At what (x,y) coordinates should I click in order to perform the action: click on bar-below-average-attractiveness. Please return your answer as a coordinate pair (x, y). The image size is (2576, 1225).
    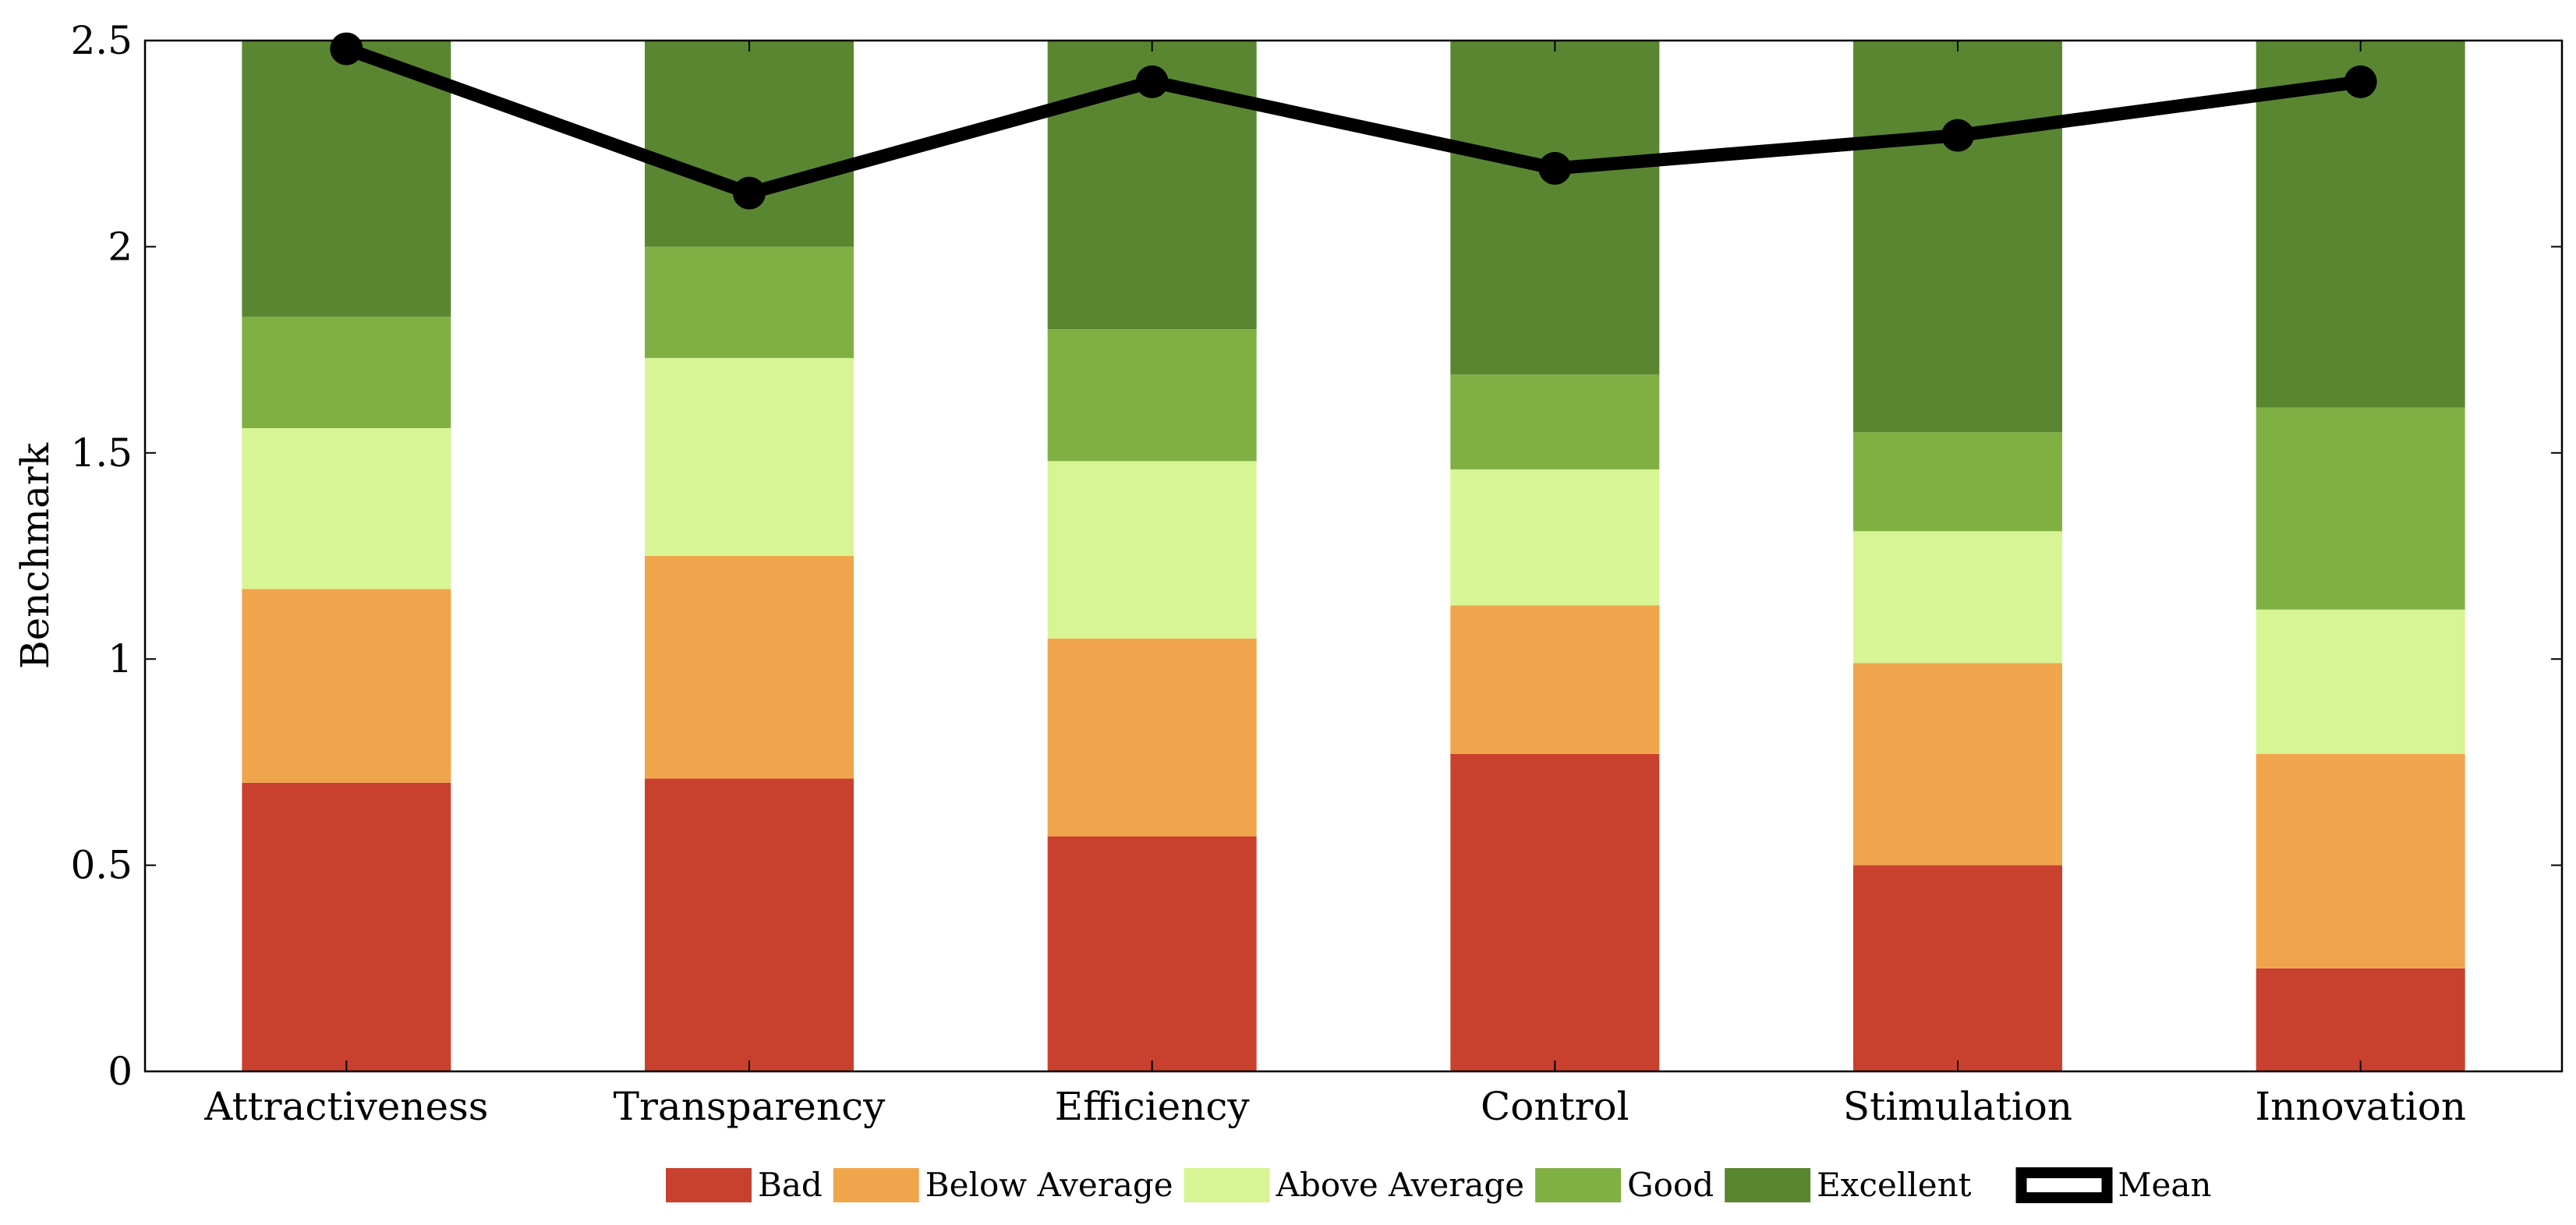
    Looking at the image, I should click on (346, 686).